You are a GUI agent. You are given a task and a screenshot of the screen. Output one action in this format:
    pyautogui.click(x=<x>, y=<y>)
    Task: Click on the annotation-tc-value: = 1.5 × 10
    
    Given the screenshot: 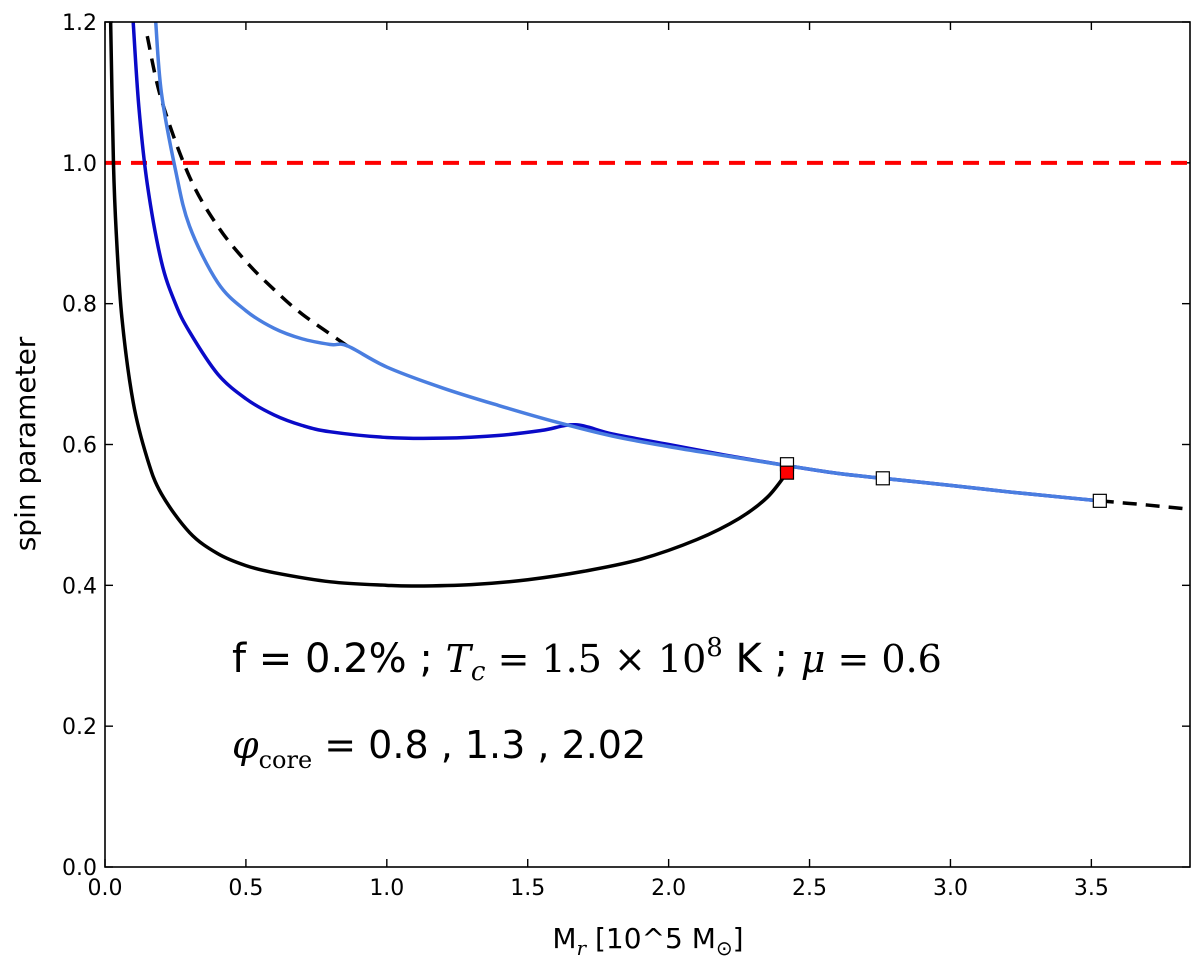 What is the action you would take?
    pyautogui.click(x=595, y=659)
    